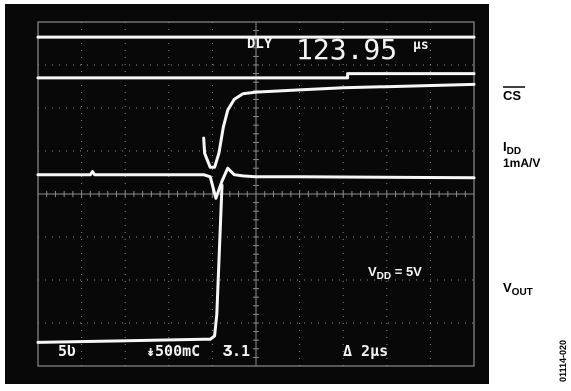 The height and width of the screenshot is (391, 571). I want to click on delay-value: 123.95, so click(346, 49).